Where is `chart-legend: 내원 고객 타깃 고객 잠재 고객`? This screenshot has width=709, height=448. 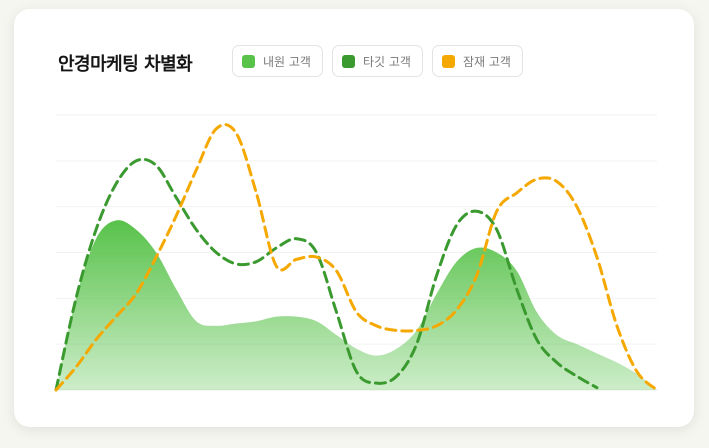 chart-legend: 내원 고객 타깃 고객 잠재 고객 is located at coordinates (377, 61).